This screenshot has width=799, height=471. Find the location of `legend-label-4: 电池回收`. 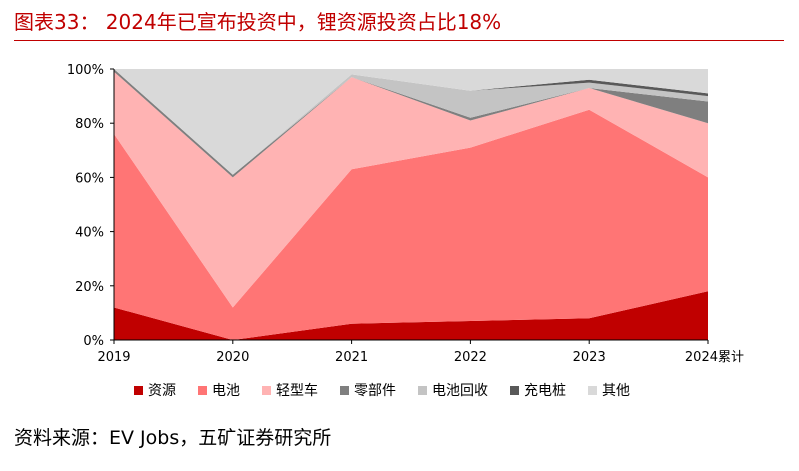

legend-label-4: 电池回收 is located at coordinates (460, 391).